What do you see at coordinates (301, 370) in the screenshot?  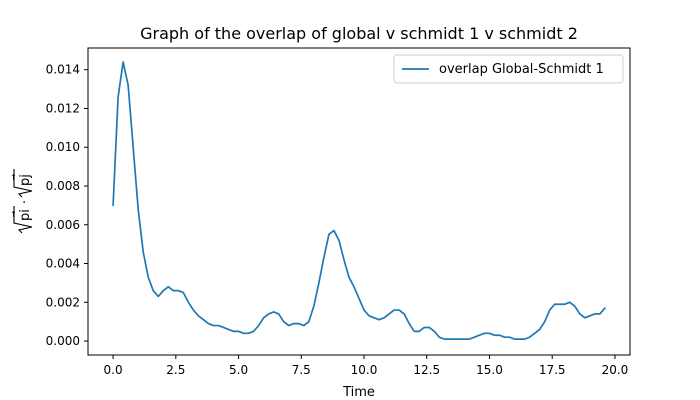 I see `x-tick-label: 7.5` at bounding box center [301, 370].